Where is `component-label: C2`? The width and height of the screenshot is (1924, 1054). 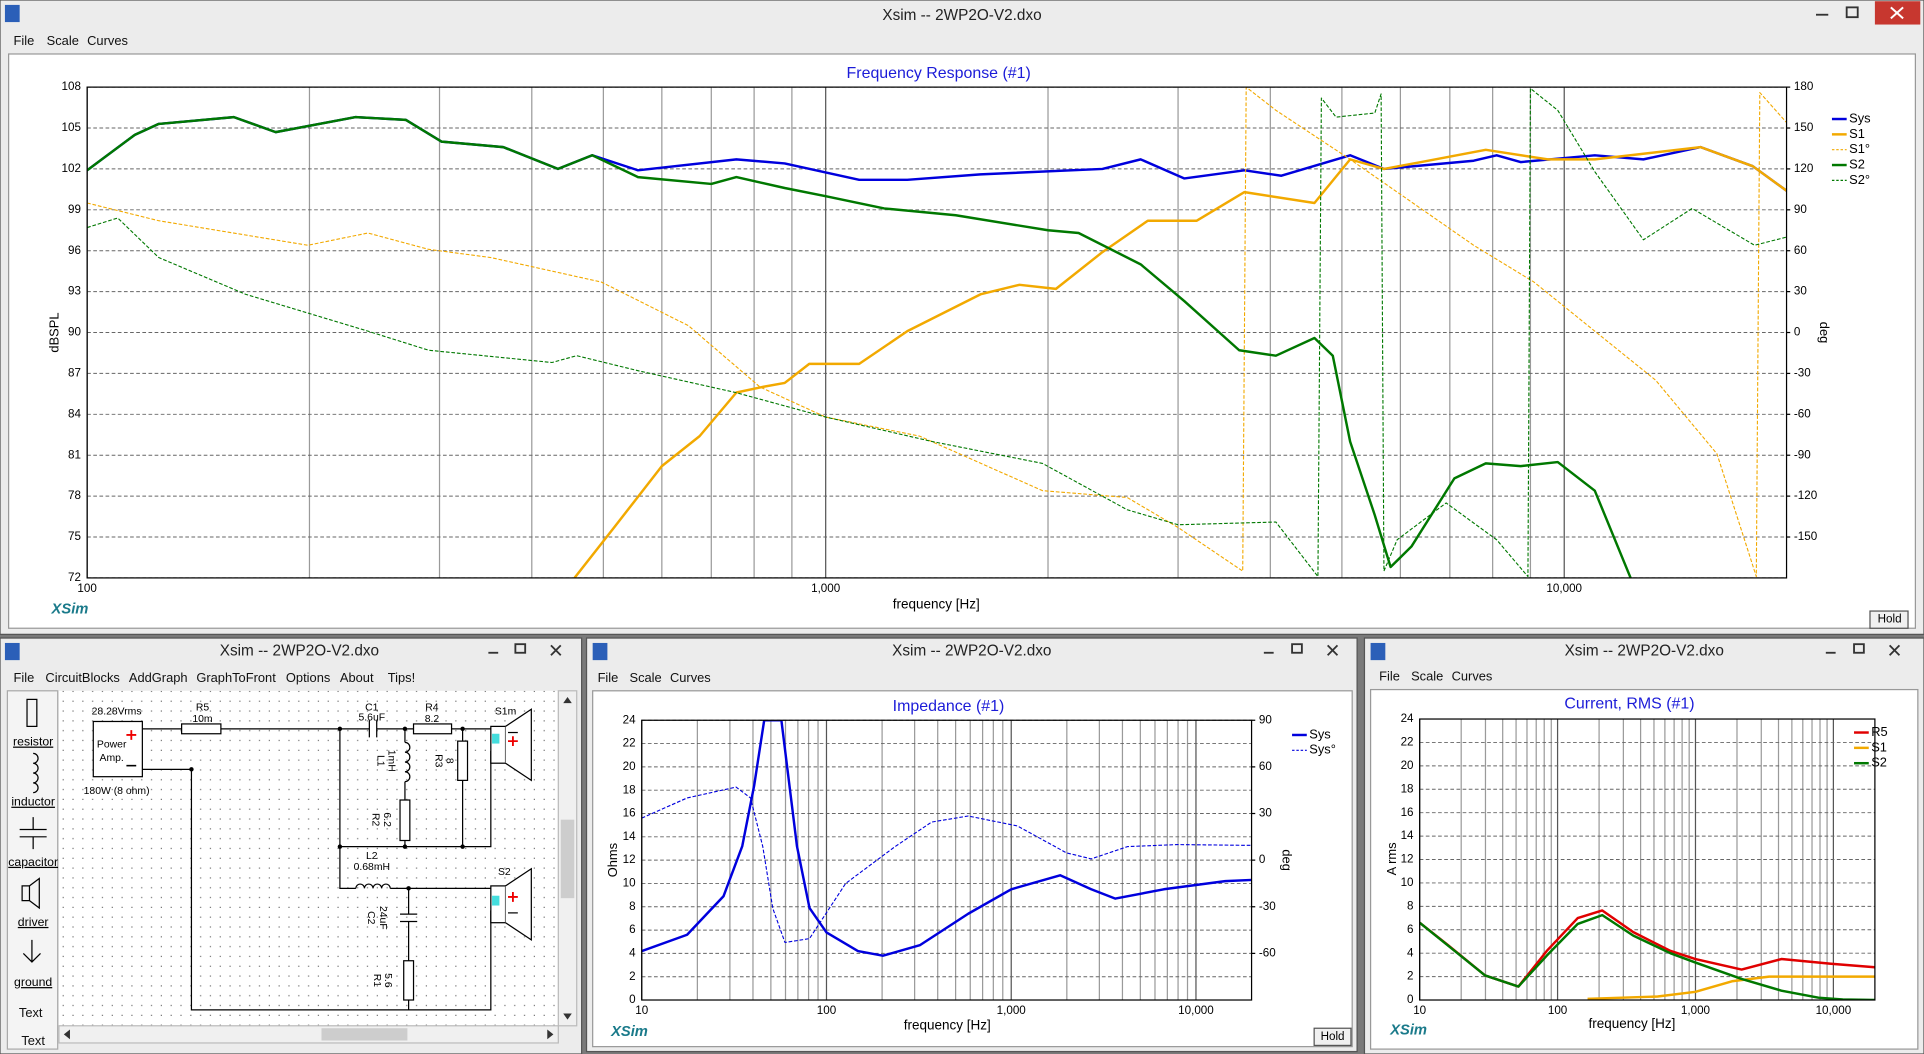
component-label: C2 is located at coordinates (370, 918).